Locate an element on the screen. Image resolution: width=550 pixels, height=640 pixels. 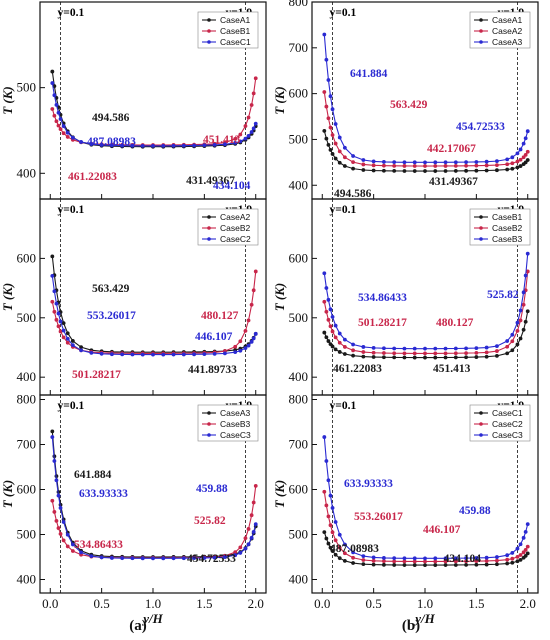
y-tick-label: 400 is located at coordinates (299, 579).